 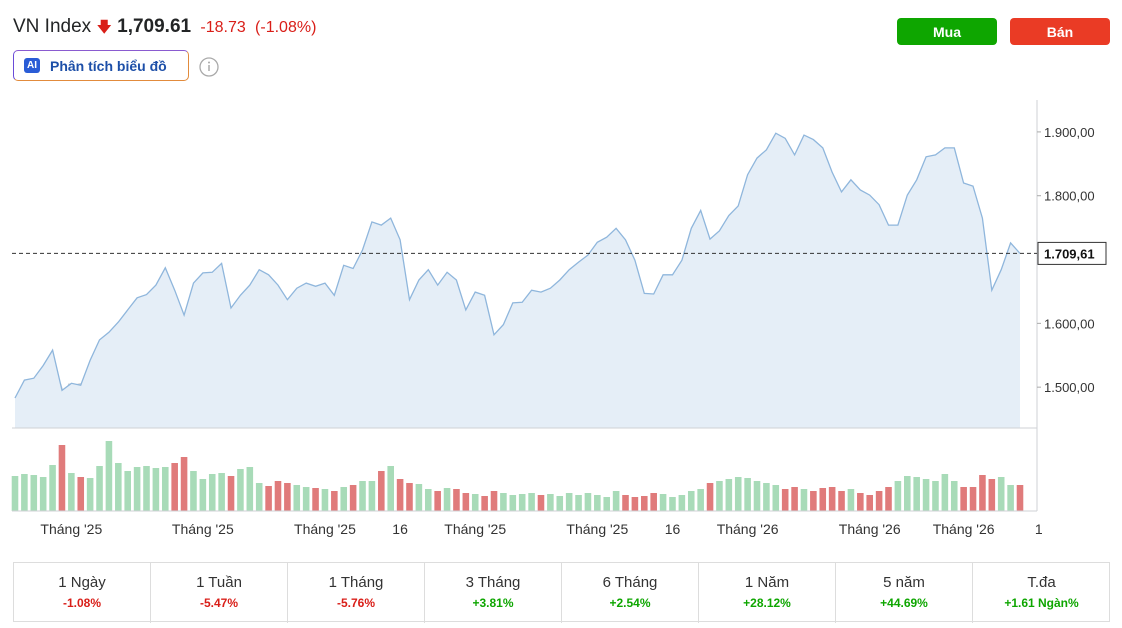 I want to click on ai-badge: AI, so click(x=32, y=65).